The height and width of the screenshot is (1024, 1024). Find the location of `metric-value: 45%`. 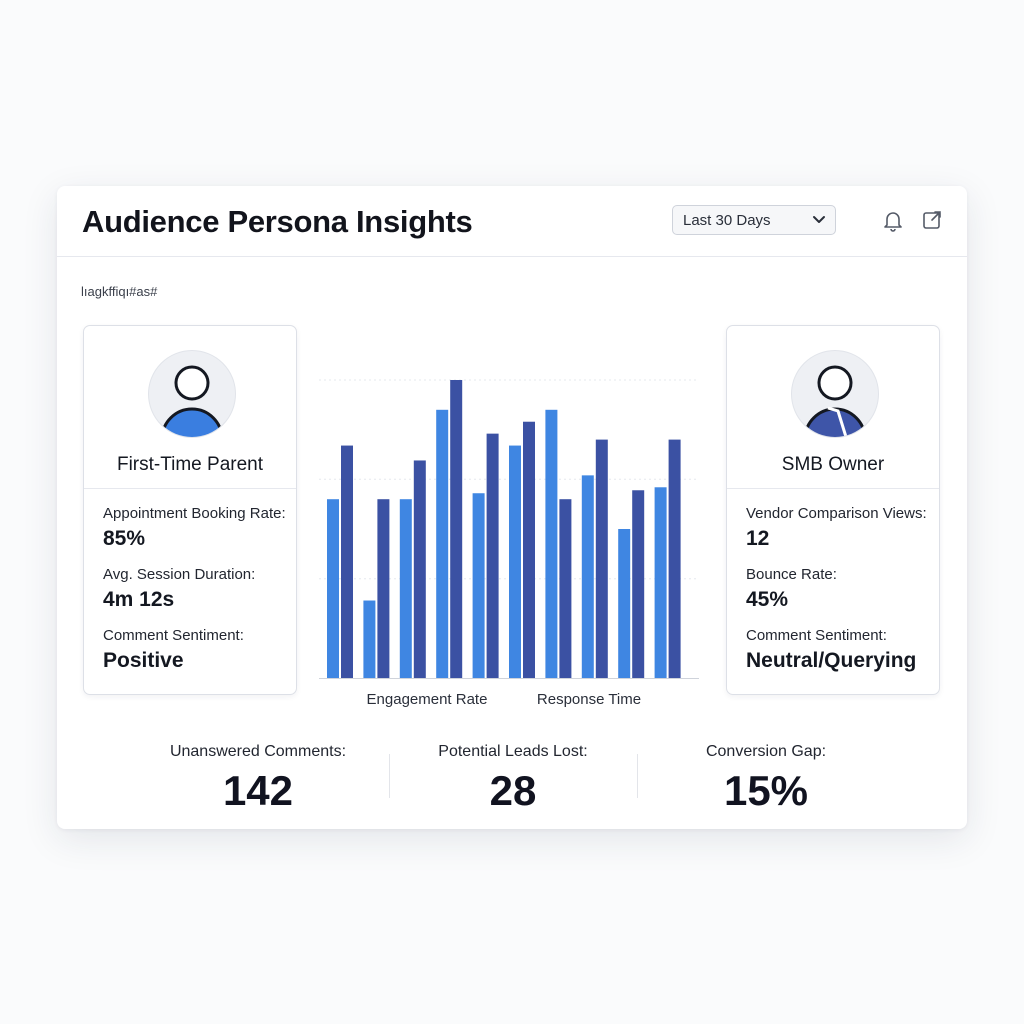

metric-value: 45% is located at coordinates (767, 599).